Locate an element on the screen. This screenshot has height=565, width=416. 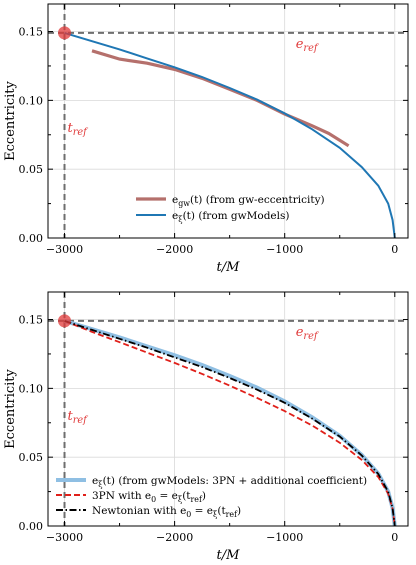
legend-label-2: Newtonian with e0 = eξ(tref) is located at coordinates (166, 512).